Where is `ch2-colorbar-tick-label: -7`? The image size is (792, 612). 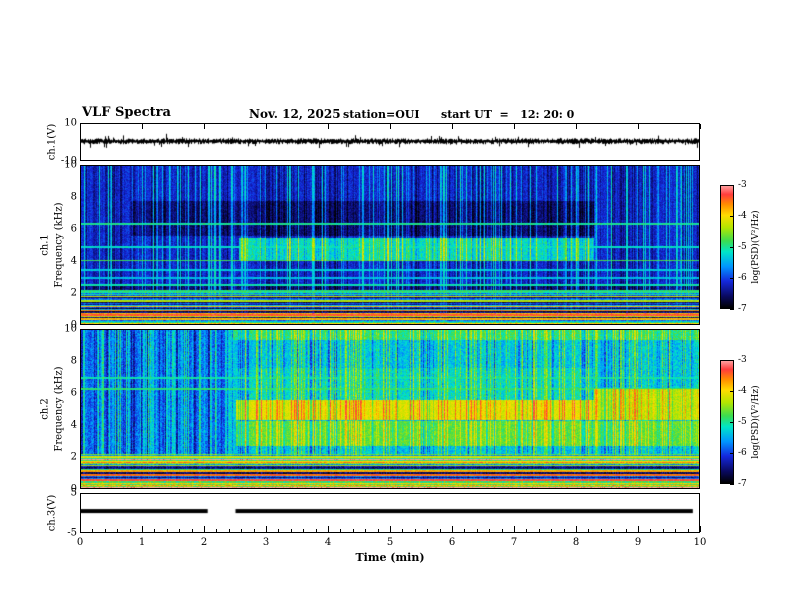
ch2-colorbar-tick-label: -7 is located at coordinates (742, 484).